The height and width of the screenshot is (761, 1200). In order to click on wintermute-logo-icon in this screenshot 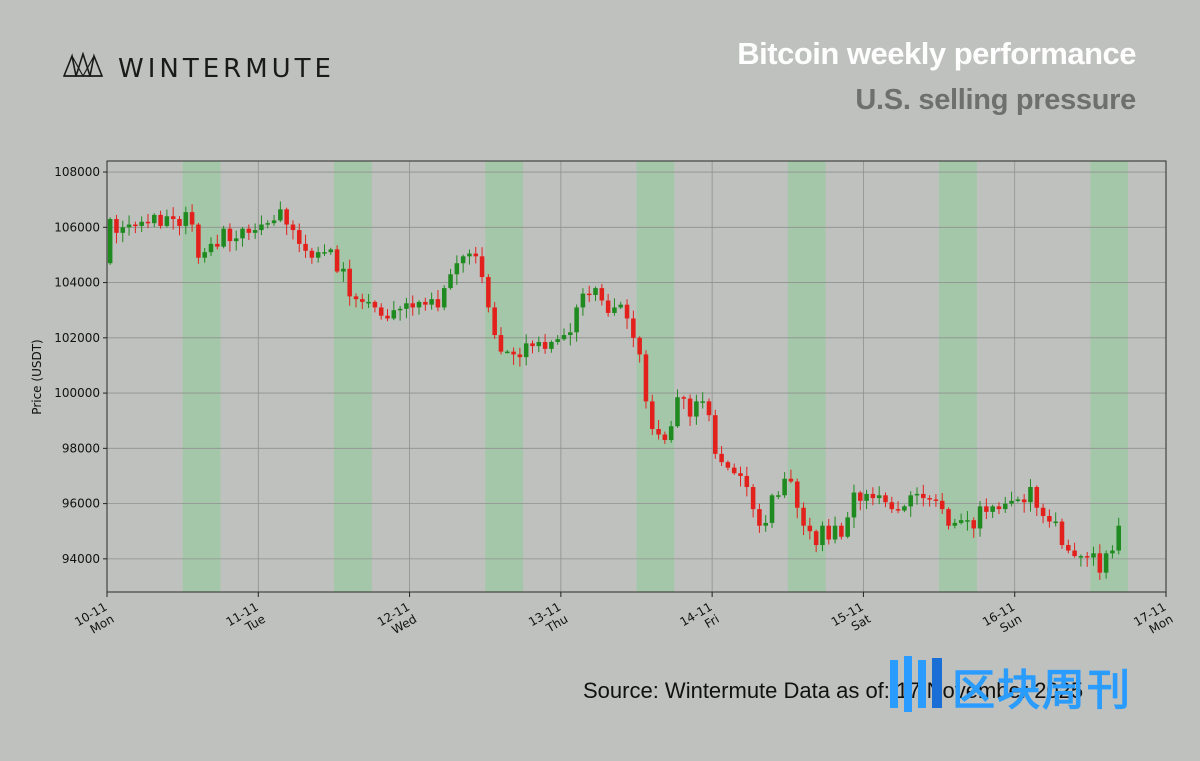, I will do `click(83, 68)`.